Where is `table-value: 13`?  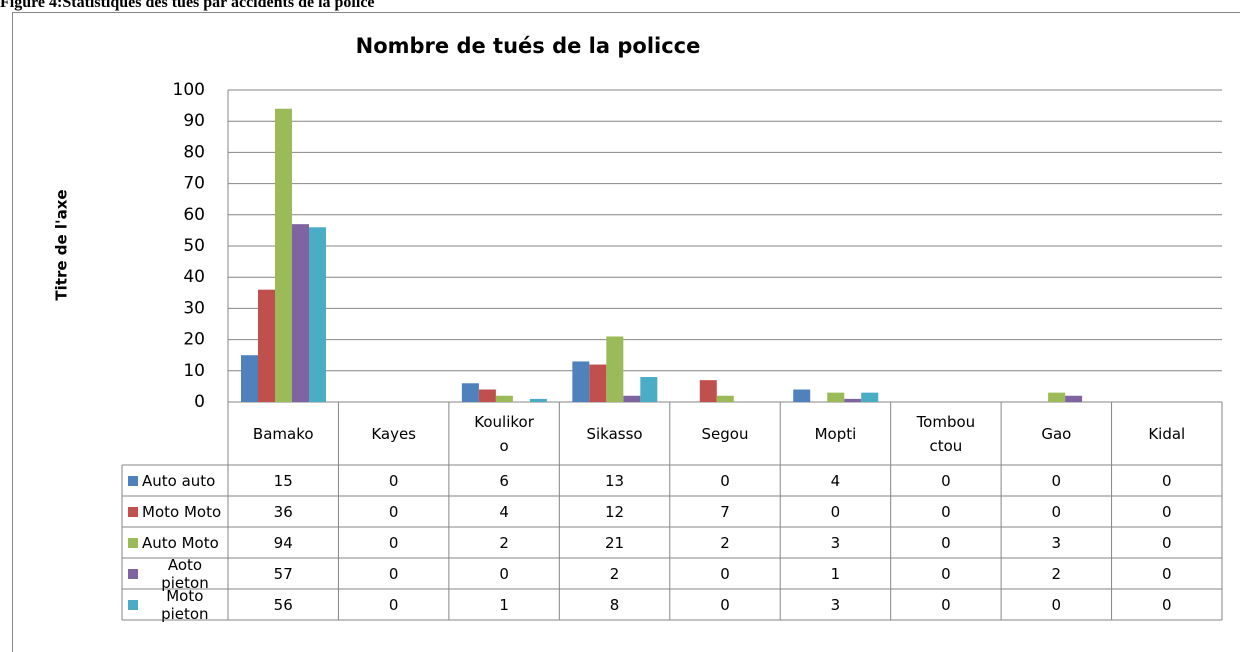
table-value: 13 is located at coordinates (614, 480).